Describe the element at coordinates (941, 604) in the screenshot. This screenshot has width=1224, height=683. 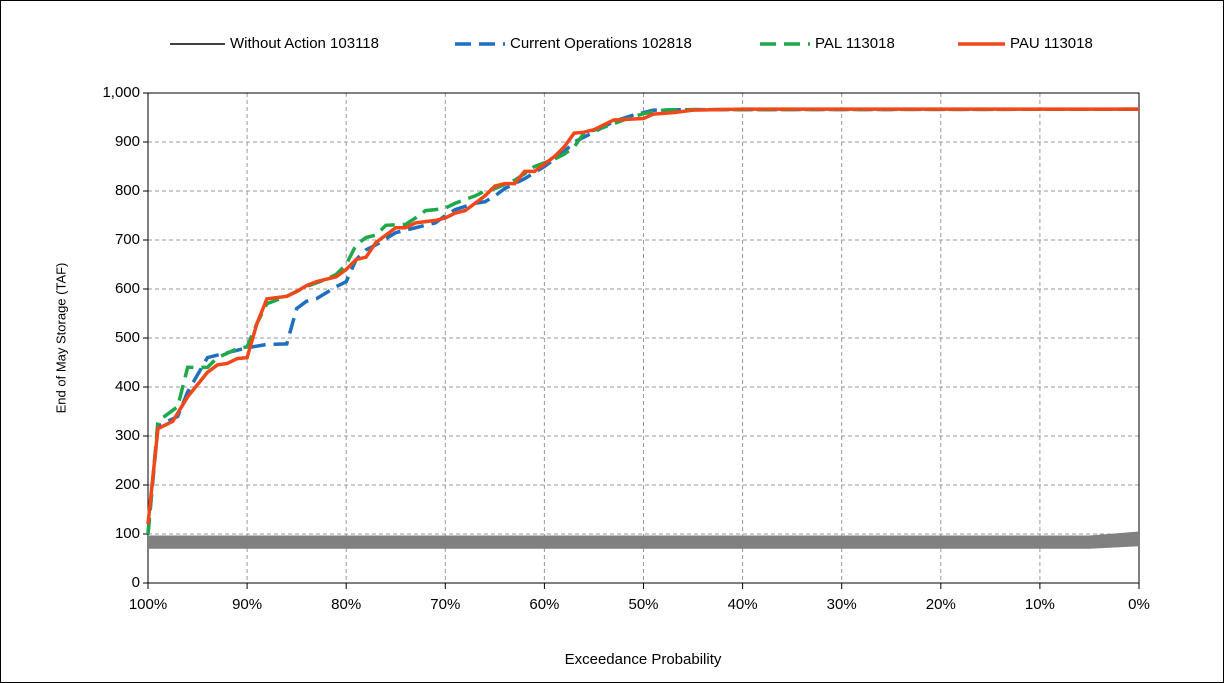
I see `x-tick-label: 20%` at that location.